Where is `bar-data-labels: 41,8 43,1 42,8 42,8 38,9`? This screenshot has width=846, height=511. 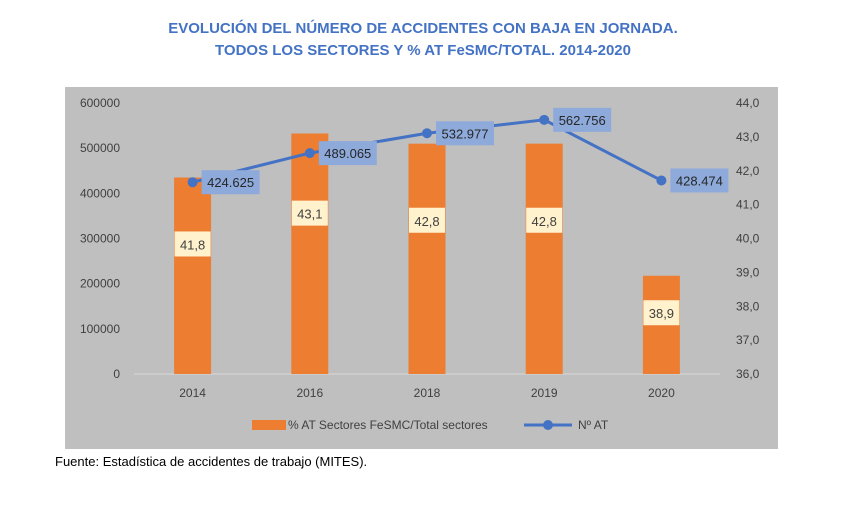 bar-data-labels: 41,8 43,1 42,8 42,8 38,9 is located at coordinates (427, 263).